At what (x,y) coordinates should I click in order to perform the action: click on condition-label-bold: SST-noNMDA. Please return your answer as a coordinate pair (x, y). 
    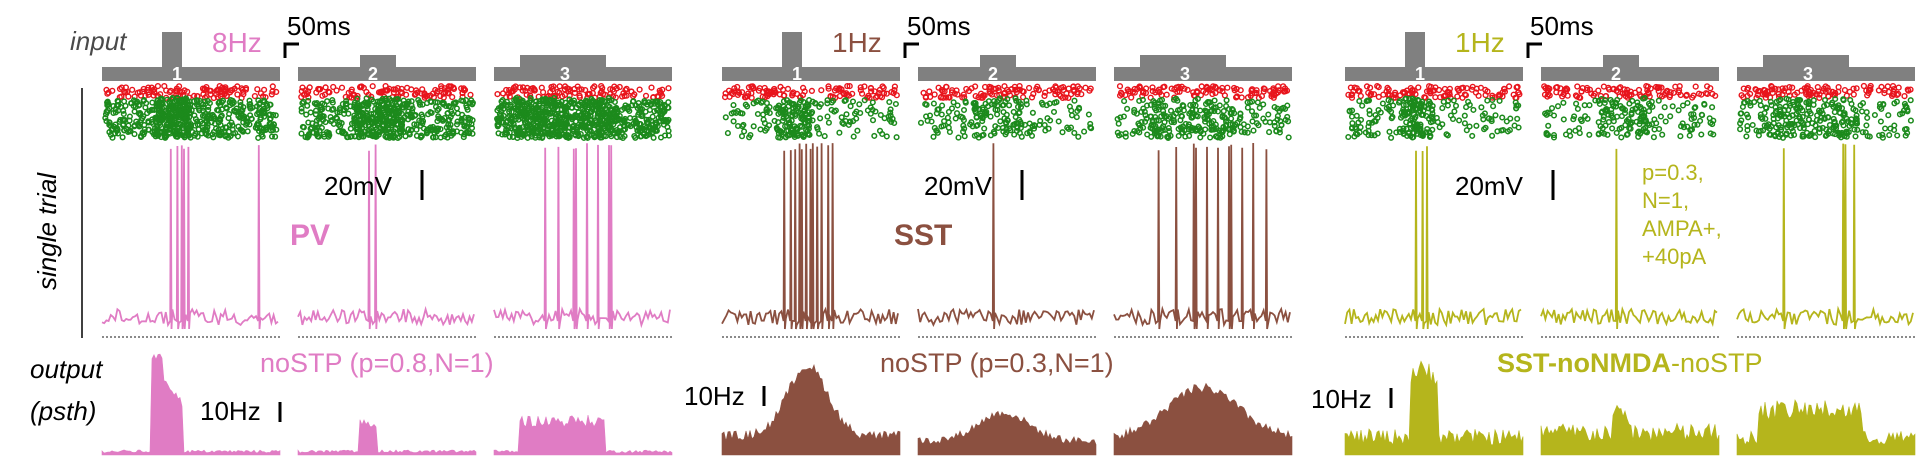
    Looking at the image, I should click on (1584, 363).